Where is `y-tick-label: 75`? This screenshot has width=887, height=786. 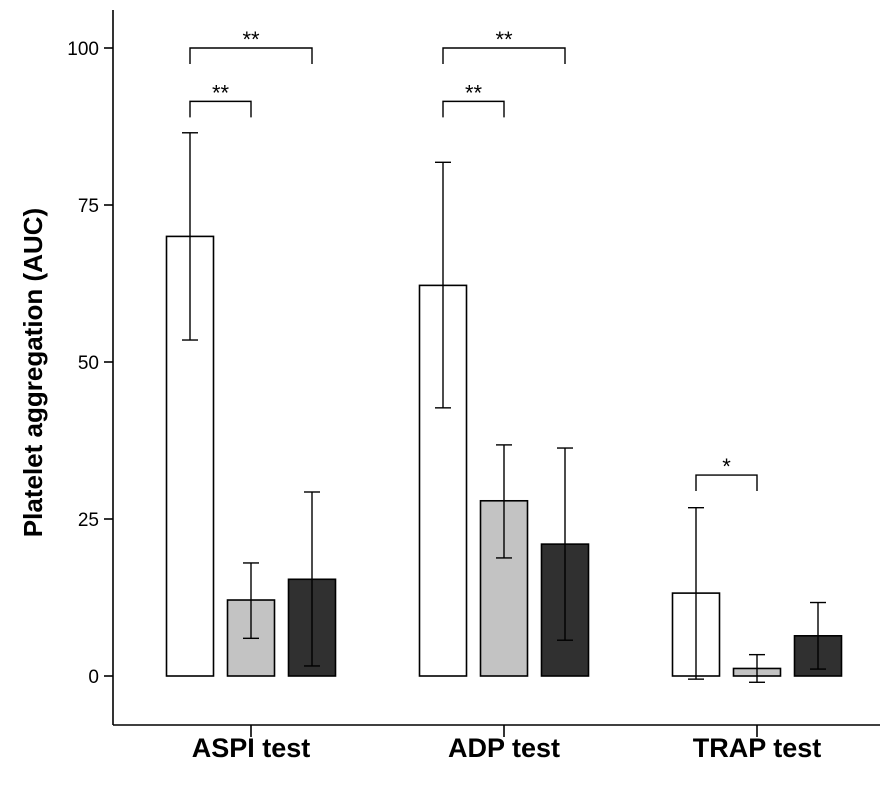 y-tick-label: 75 is located at coordinates (88, 206).